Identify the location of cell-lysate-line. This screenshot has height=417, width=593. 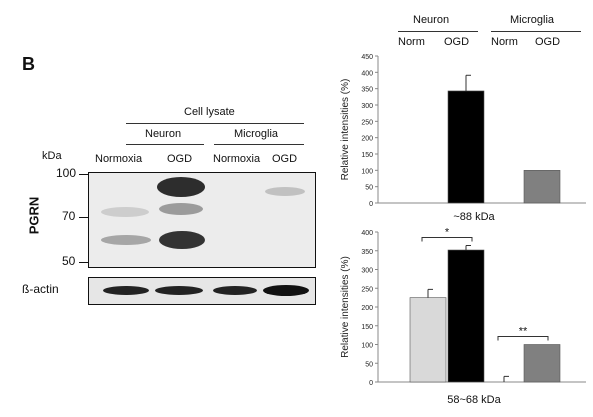
(215, 123).